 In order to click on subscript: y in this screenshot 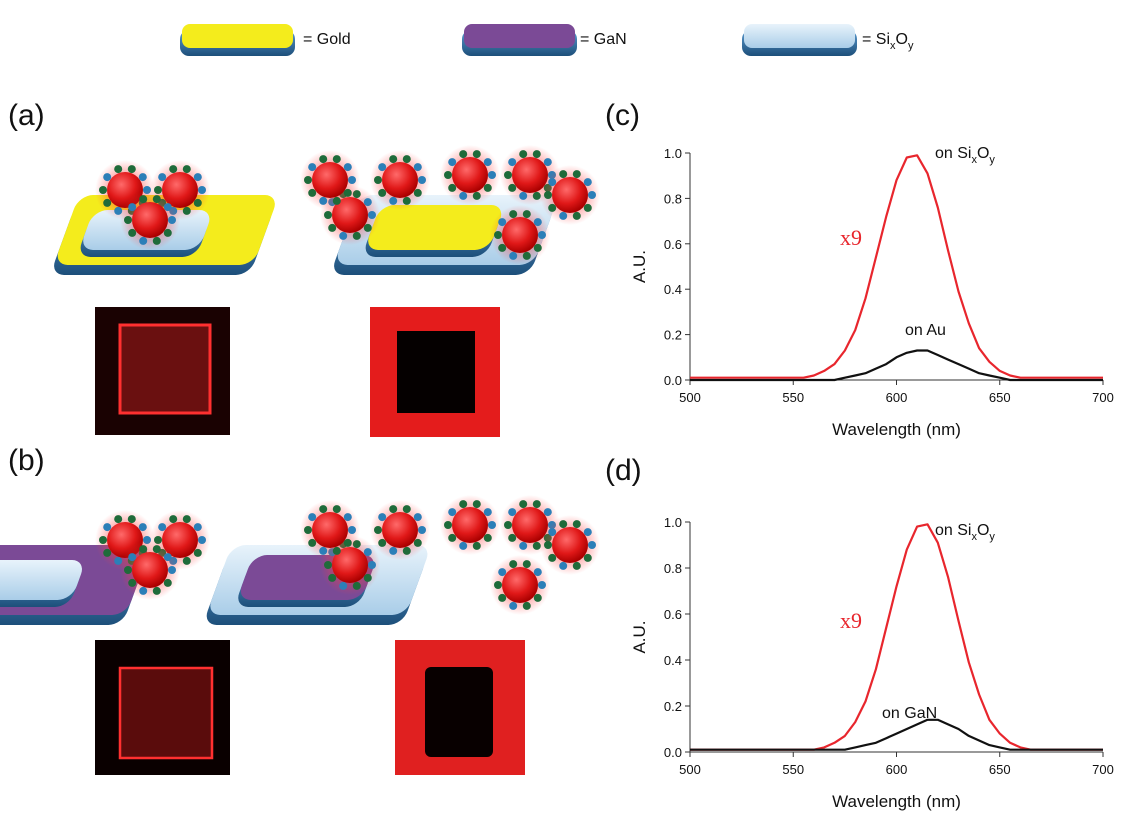, I will do `click(992, 160)`.